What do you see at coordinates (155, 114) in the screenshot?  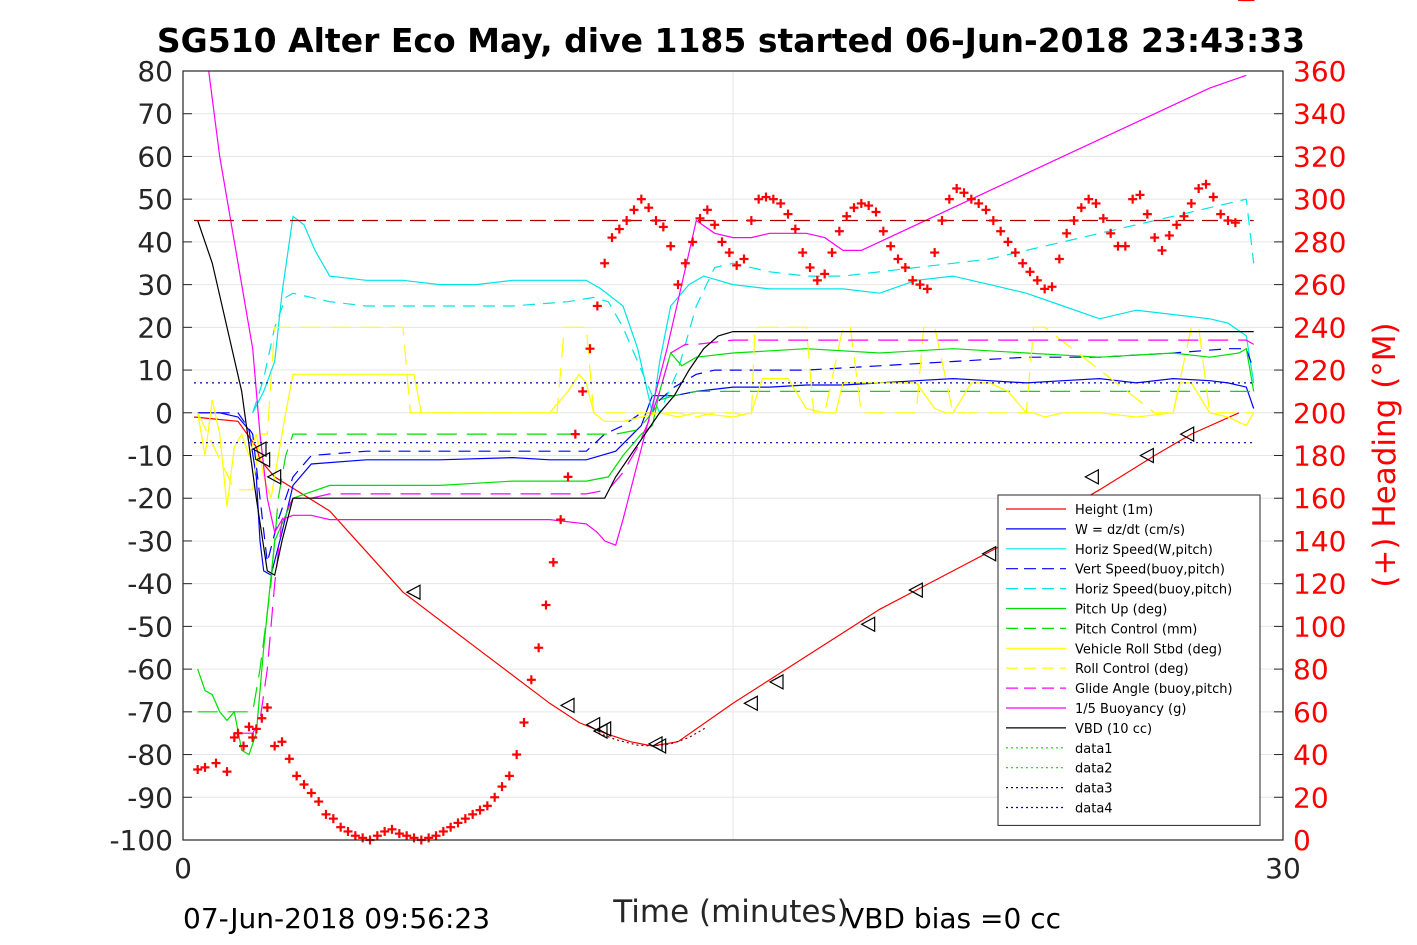 I see `y-tick-label: 70` at bounding box center [155, 114].